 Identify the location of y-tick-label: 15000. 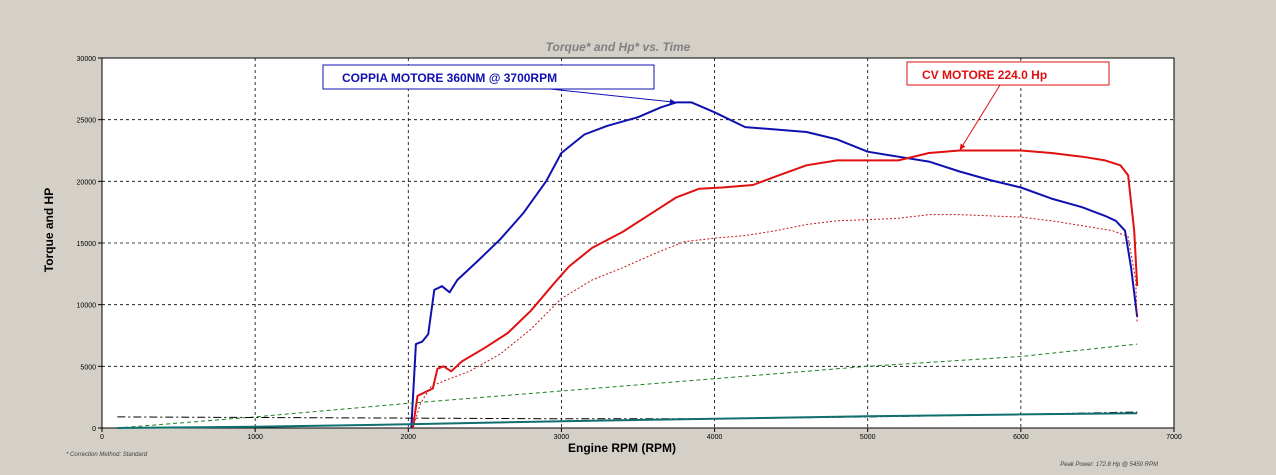
(87, 244).